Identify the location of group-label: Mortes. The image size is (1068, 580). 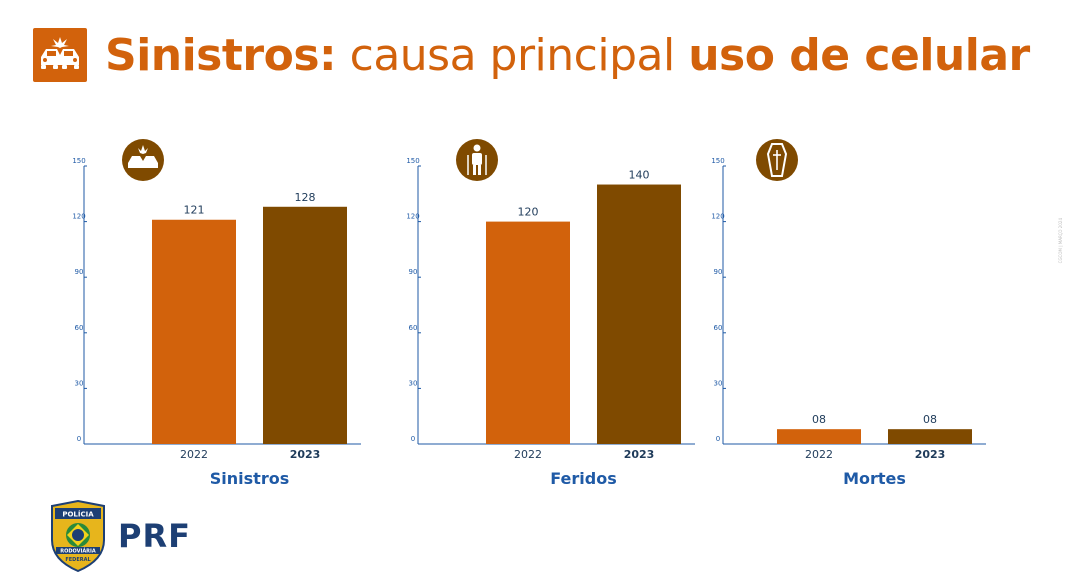
(874, 478).